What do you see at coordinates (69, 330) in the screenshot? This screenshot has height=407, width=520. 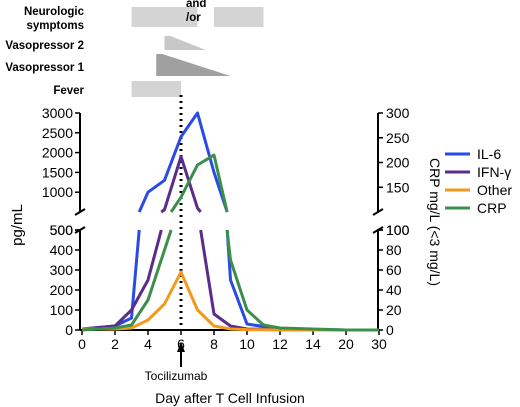 I see `y-tick-label-left-lower: 0` at bounding box center [69, 330].